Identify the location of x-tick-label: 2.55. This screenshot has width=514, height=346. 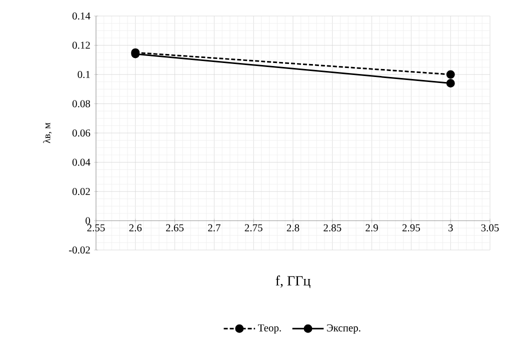
(96, 228).